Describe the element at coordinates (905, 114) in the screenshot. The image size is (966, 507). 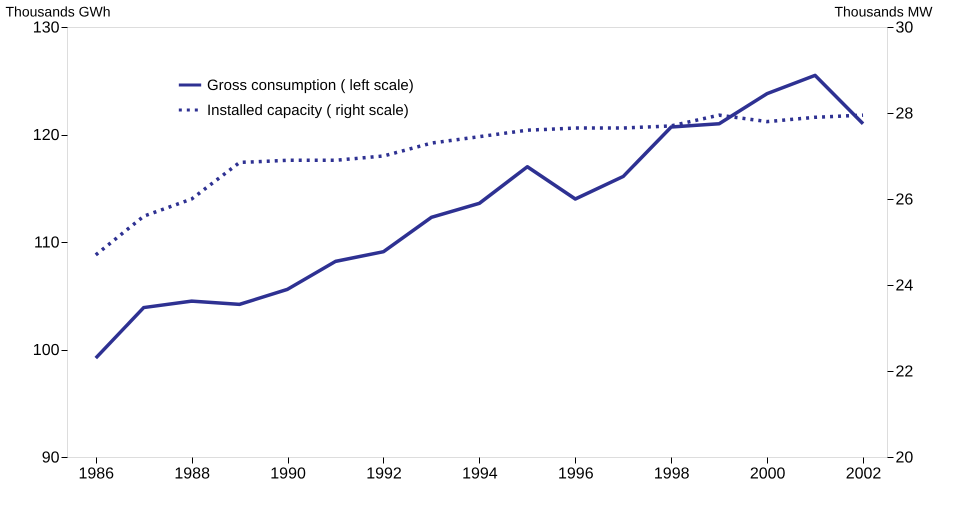
I see `y2-tick-label: 28` at that location.